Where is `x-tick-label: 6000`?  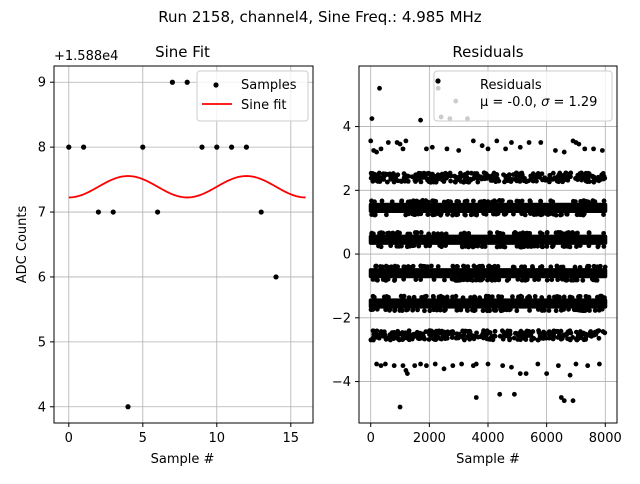
x-tick-label: 6000 is located at coordinates (546, 438).